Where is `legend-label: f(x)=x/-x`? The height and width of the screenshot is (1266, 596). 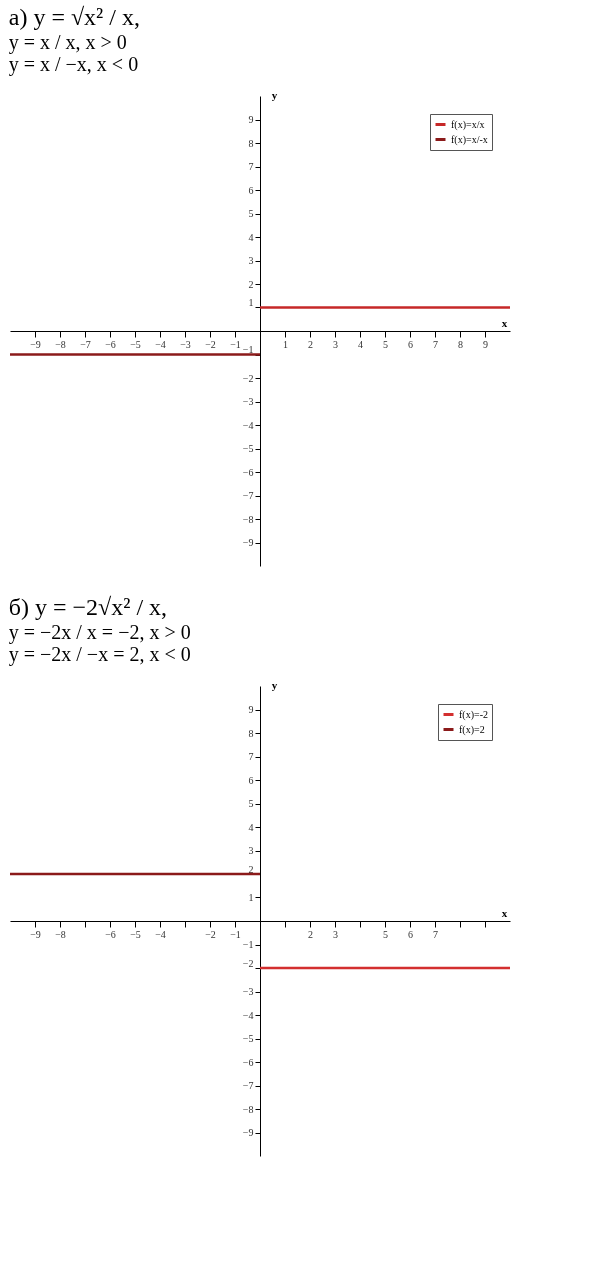
legend-label: f(x)=x/-x is located at coordinates (469, 139).